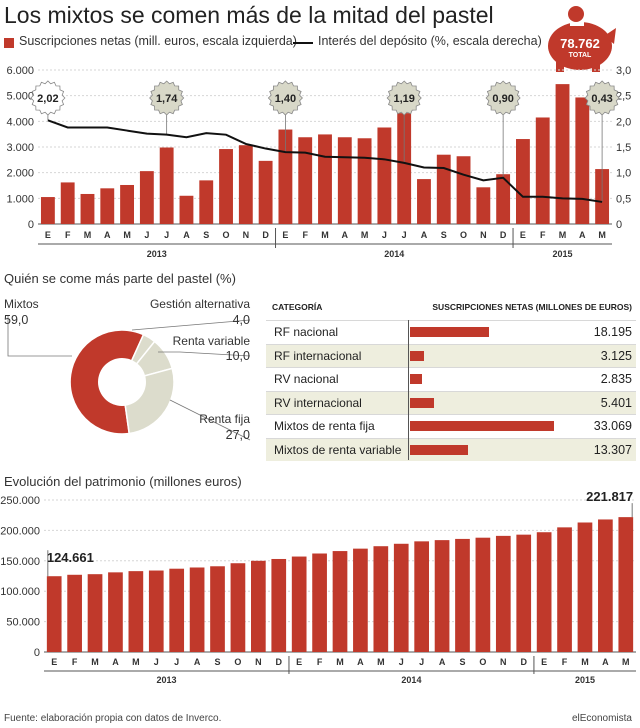 This screenshot has height=728, width=640. What do you see at coordinates (430, 41) in the screenshot?
I see `legend-line-label: Interés del depósito (%, escala derecha)` at bounding box center [430, 41].